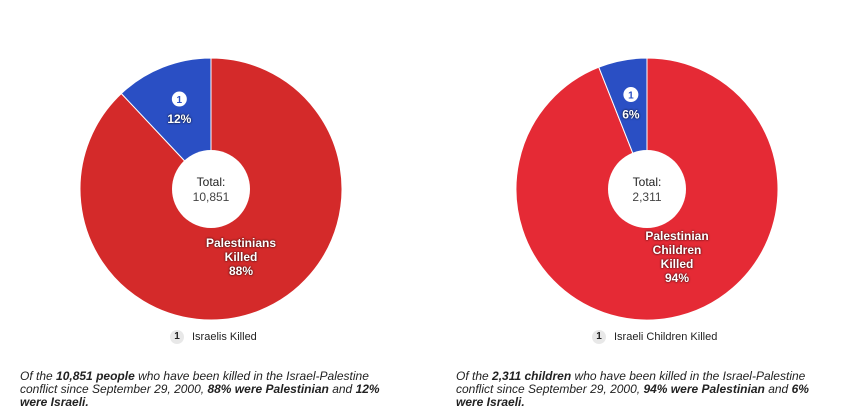 This screenshot has width=844, height=415. What do you see at coordinates (268, 389) in the screenshot?
I see `caption-bold: 88% were Palestinian` at bounding box center [268, 389].